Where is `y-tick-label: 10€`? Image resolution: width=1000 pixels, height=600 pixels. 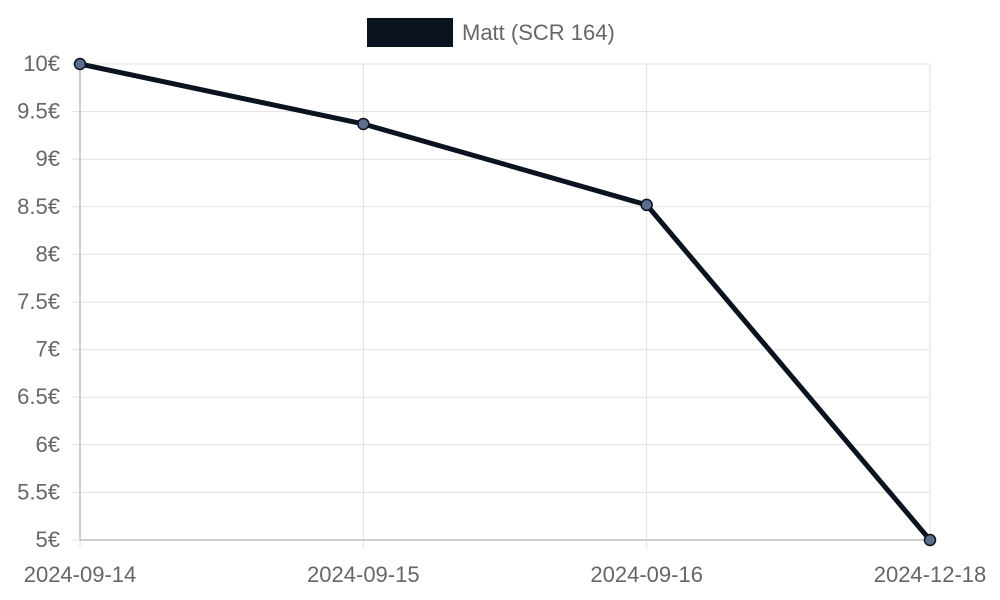 y-tick-label: 10€ is located at coordinates (41, 63).